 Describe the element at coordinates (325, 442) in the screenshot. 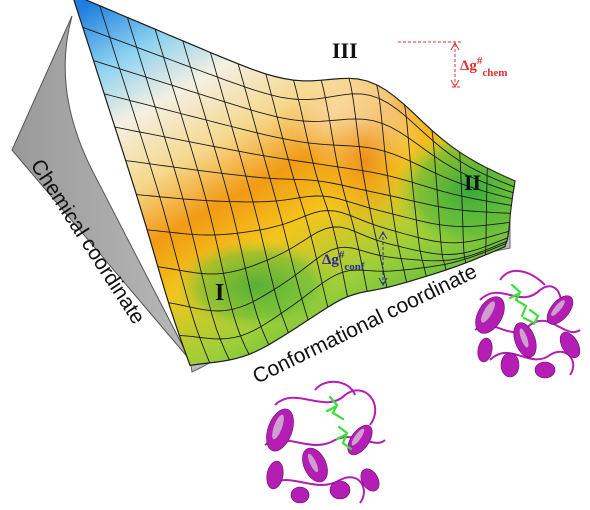

I see `protein-structure-bottom` at that location.